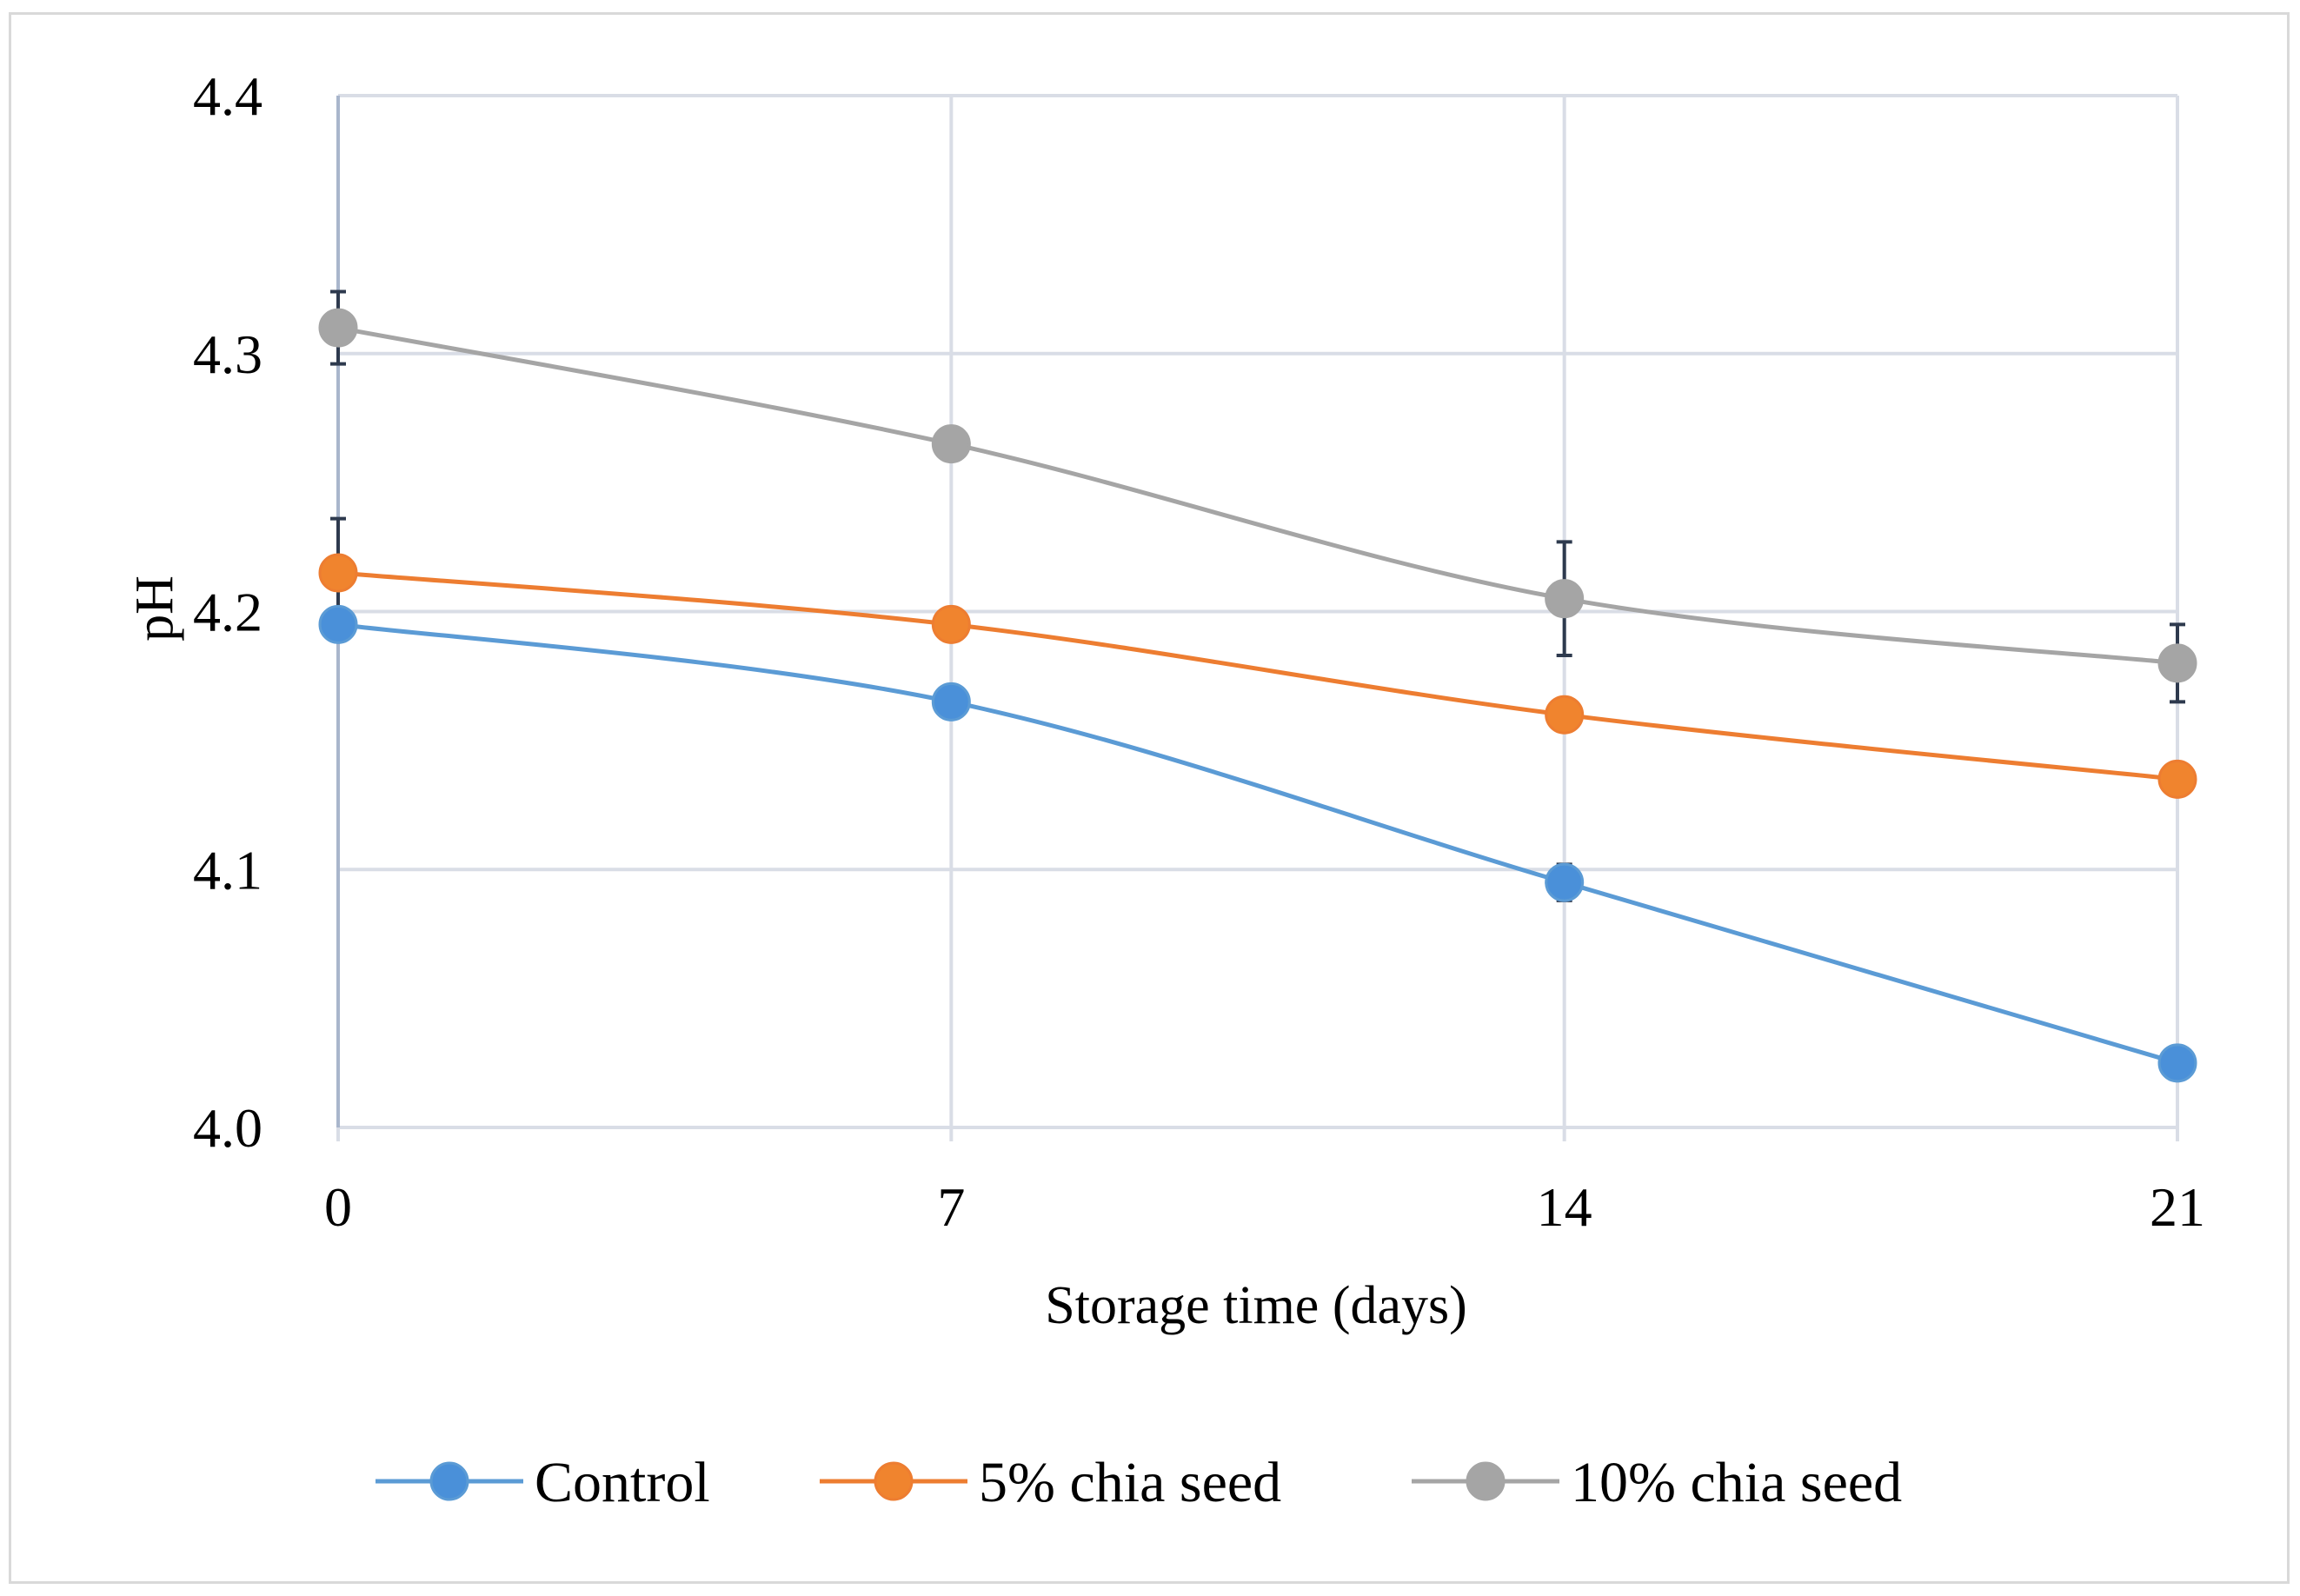  What do you see at coordinates (338, 1207) in the screenshot?
I see `x-tick-label: 0` at bounding box center [338, 1207].